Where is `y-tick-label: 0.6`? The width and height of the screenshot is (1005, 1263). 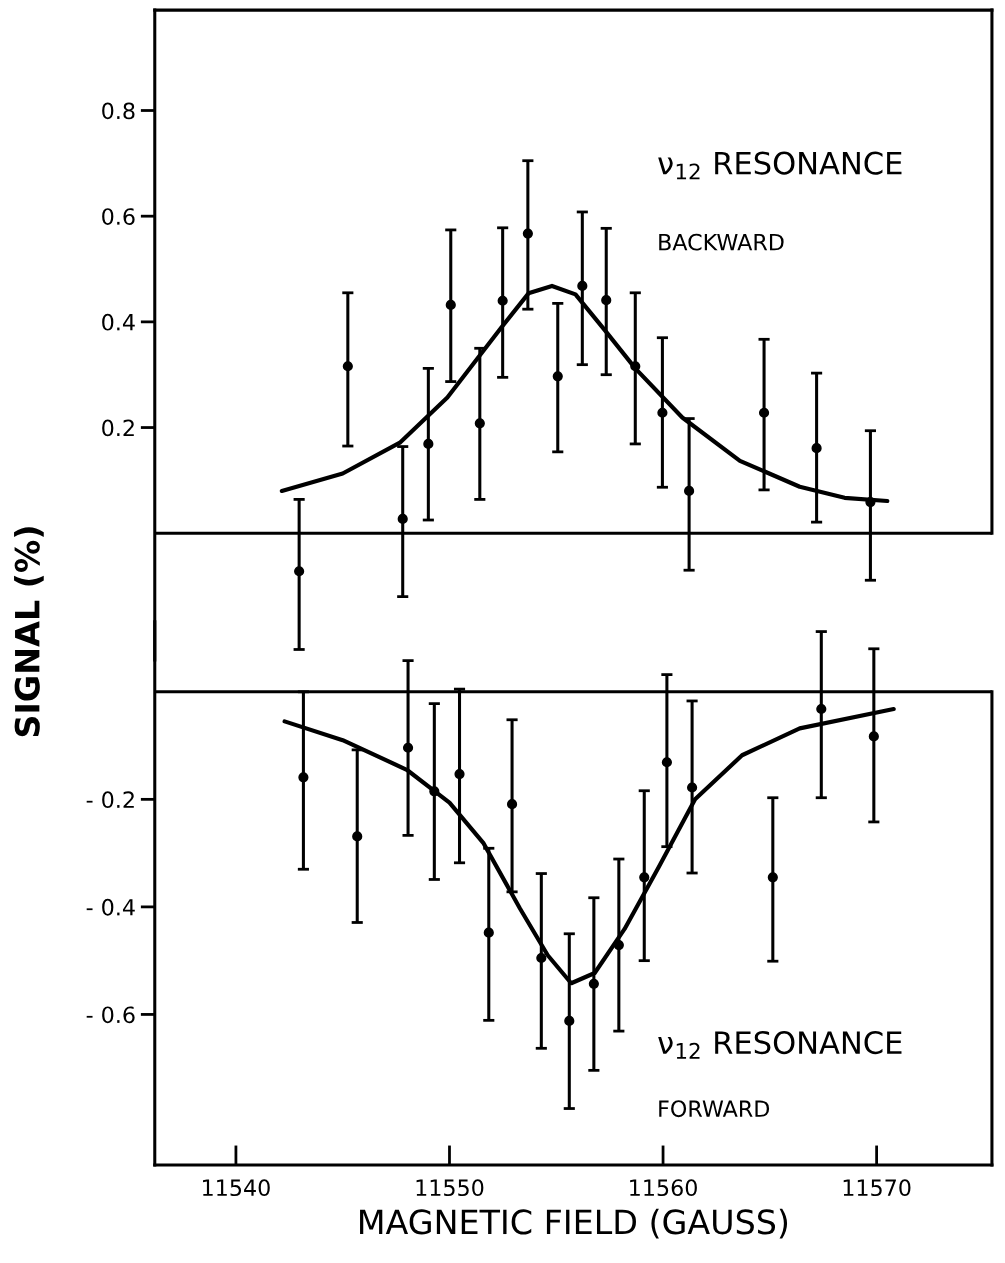
y-tick-label: 0.6 is located at coordinates (118, 216).